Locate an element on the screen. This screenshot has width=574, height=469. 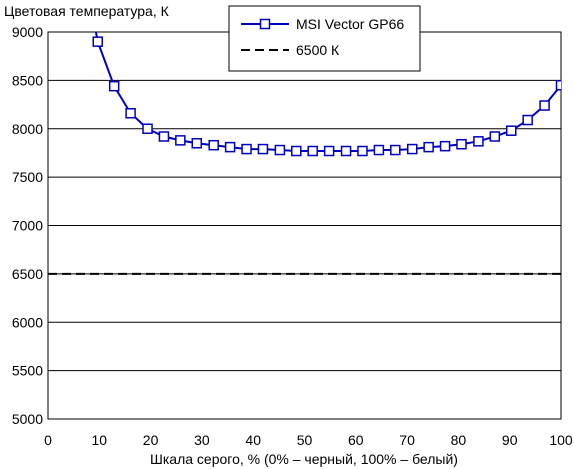
y-tick-label: 7500 is located at coordinates (27, 177).